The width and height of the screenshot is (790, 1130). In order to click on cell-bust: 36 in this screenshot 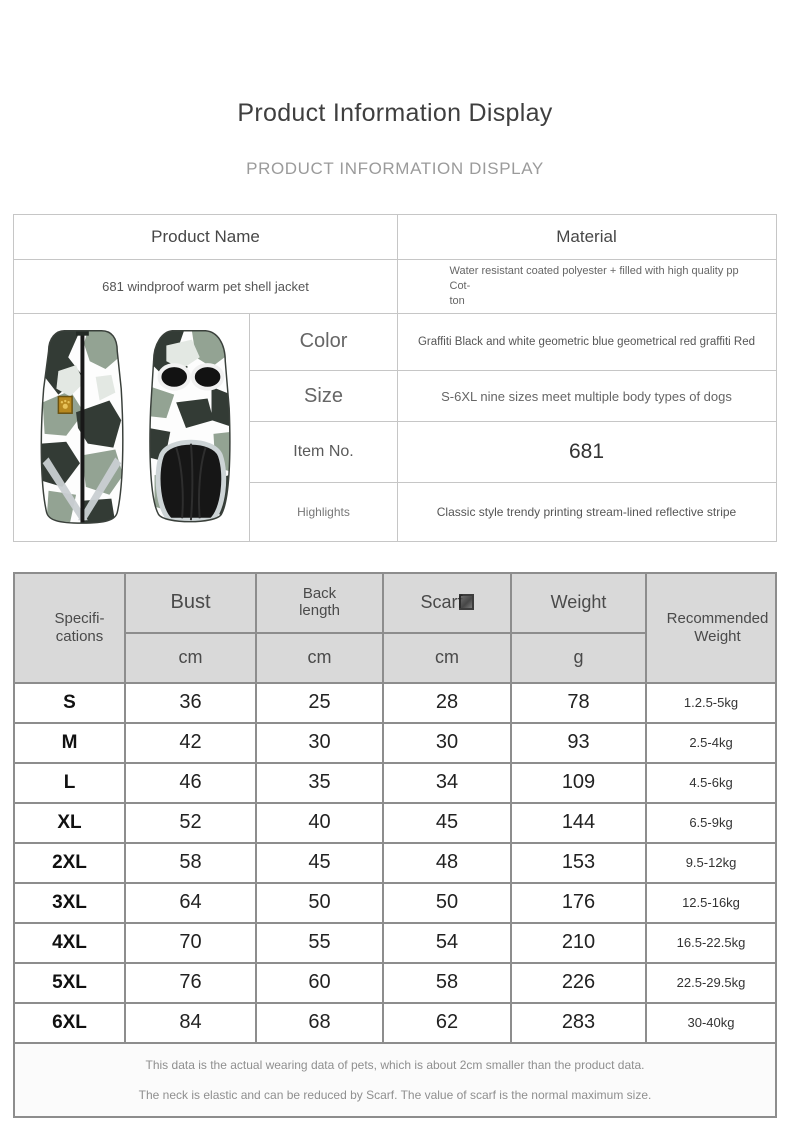, I will do `click(190, 702)`.